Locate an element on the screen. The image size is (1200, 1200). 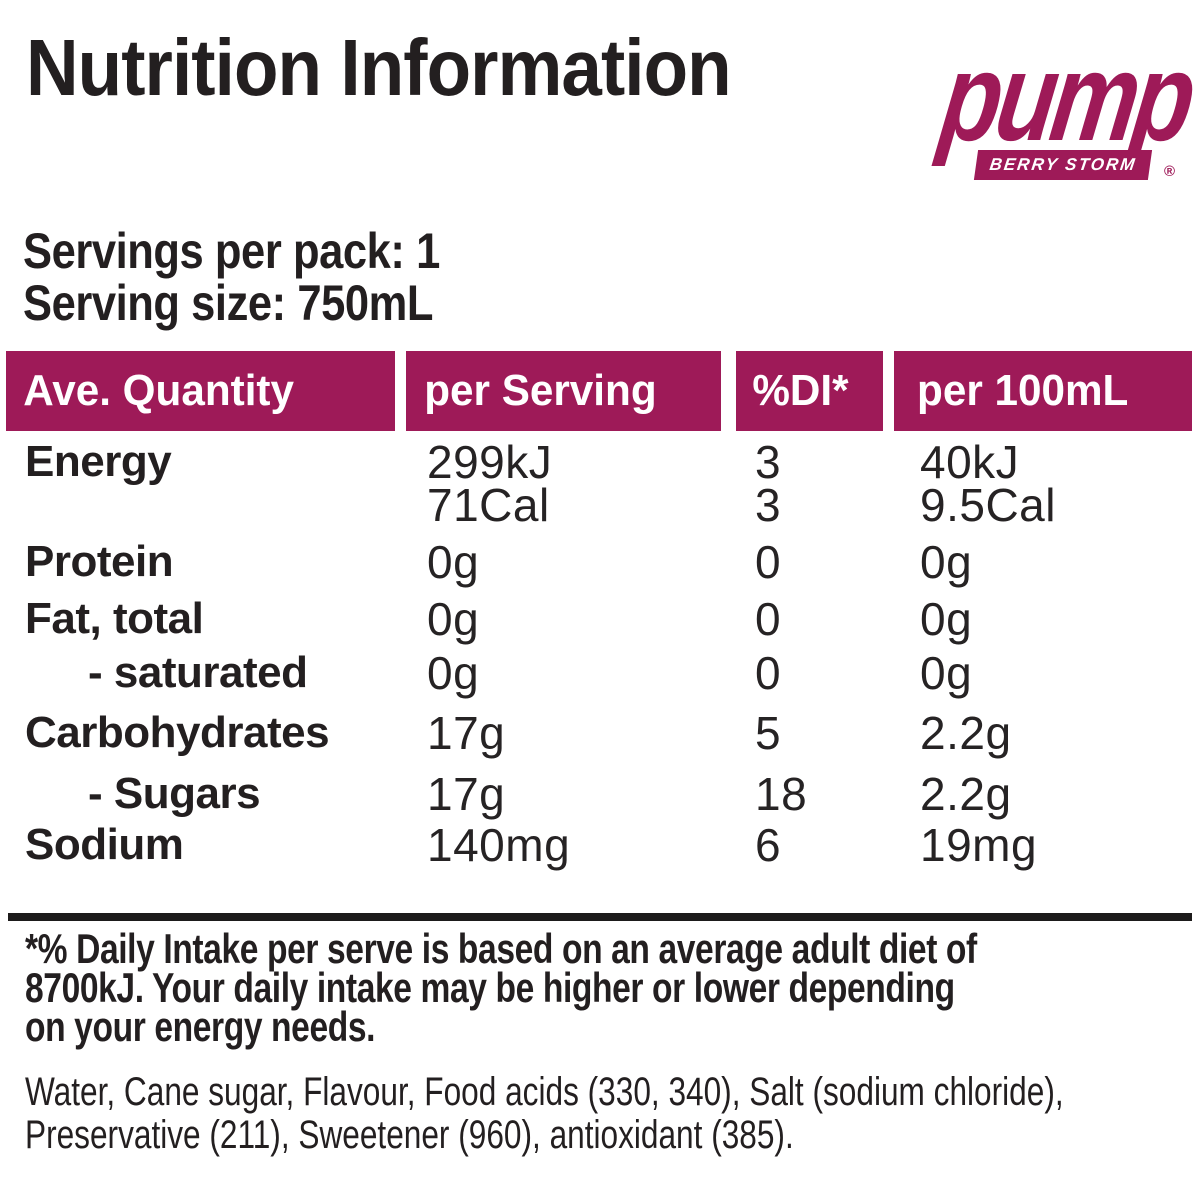
serving-size: Serving size: 750mL is located at coordinates (228, 303).